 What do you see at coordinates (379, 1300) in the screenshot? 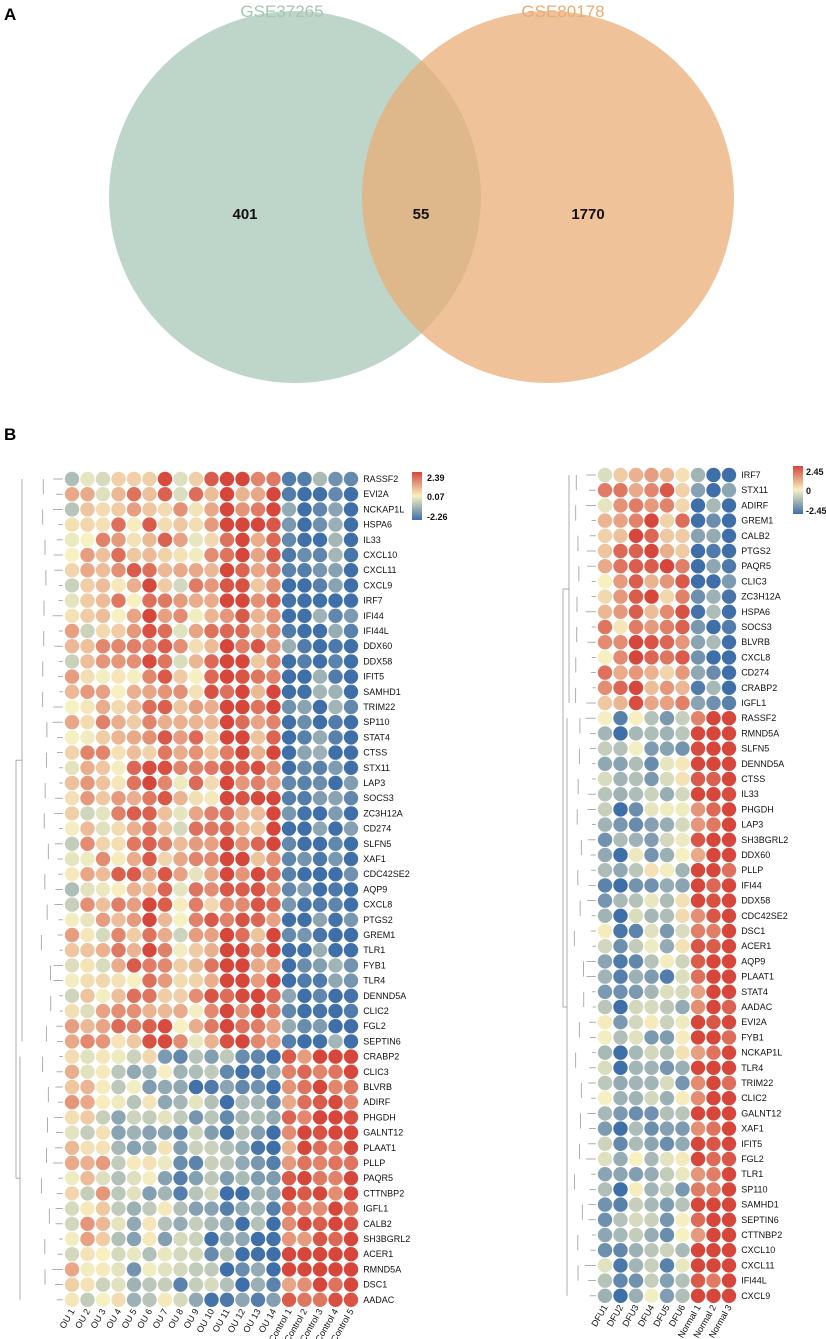
I see `row-label: AADAC` at bounding box center [379, 1300].